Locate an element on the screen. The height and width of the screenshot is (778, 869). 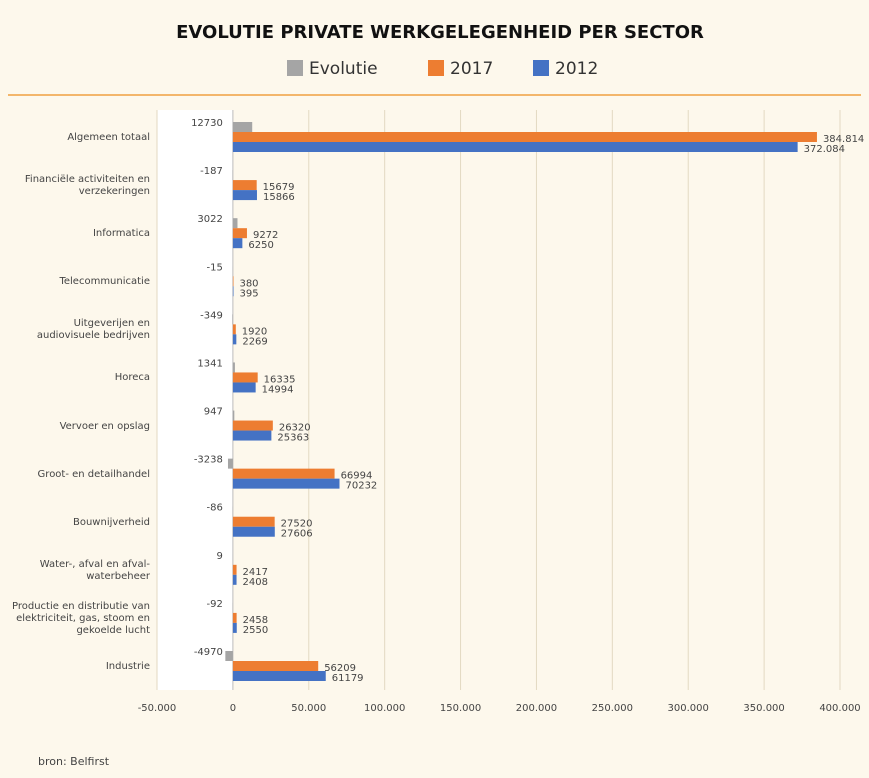
category-label: Telecommunicatie is located at coordinates (104, 282).